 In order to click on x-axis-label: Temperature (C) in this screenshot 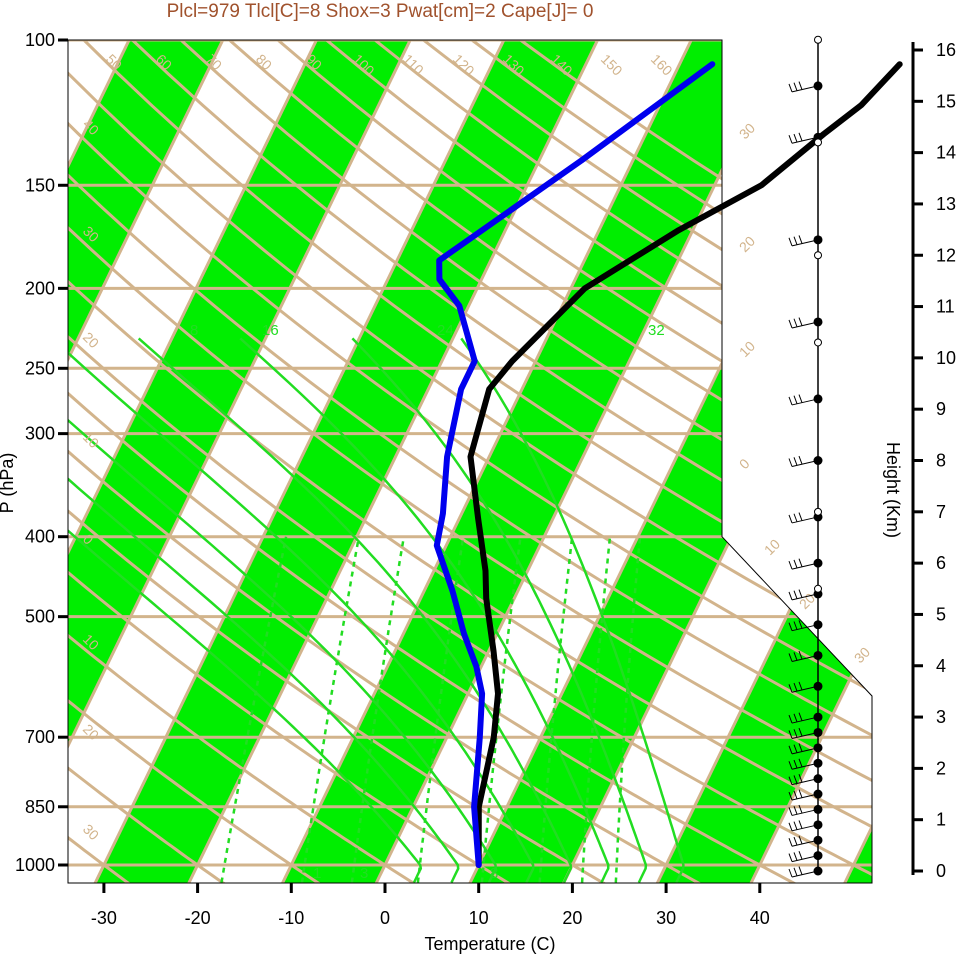, I will do `click(489, 944)`.